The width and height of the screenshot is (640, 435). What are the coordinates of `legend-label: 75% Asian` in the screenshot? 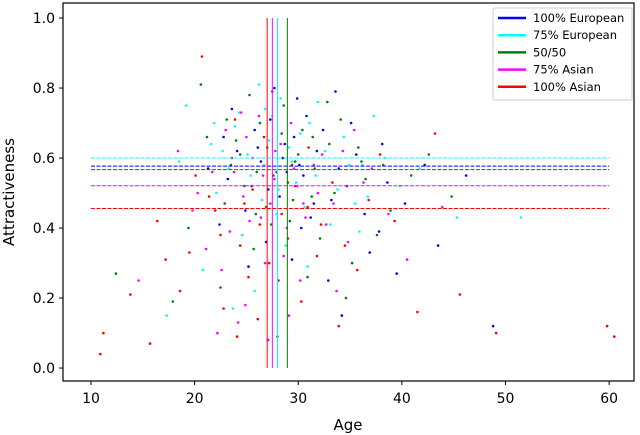 It's located at (563, 70).